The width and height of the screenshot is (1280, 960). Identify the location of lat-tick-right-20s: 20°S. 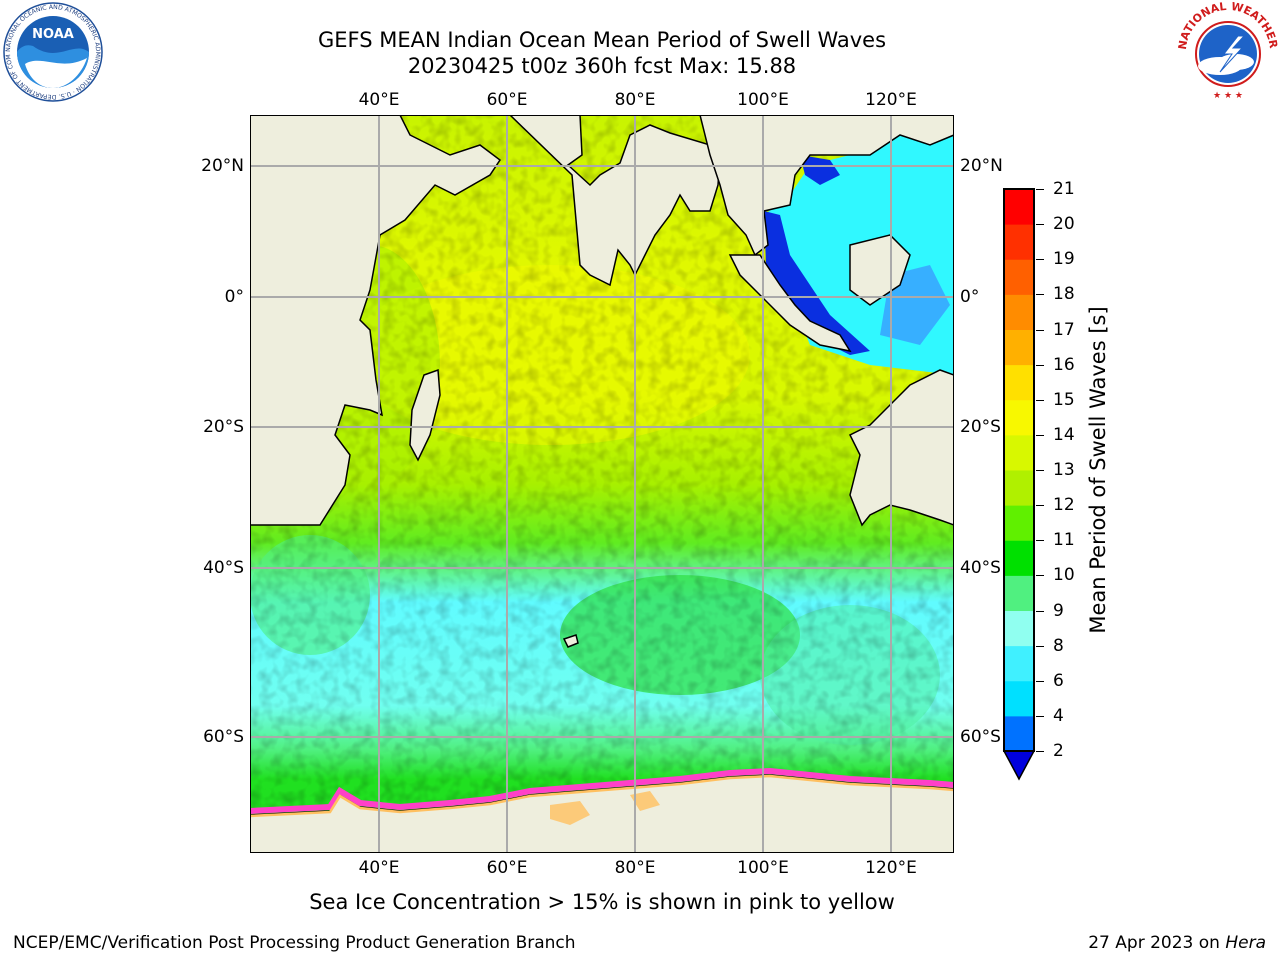
(980, 427).